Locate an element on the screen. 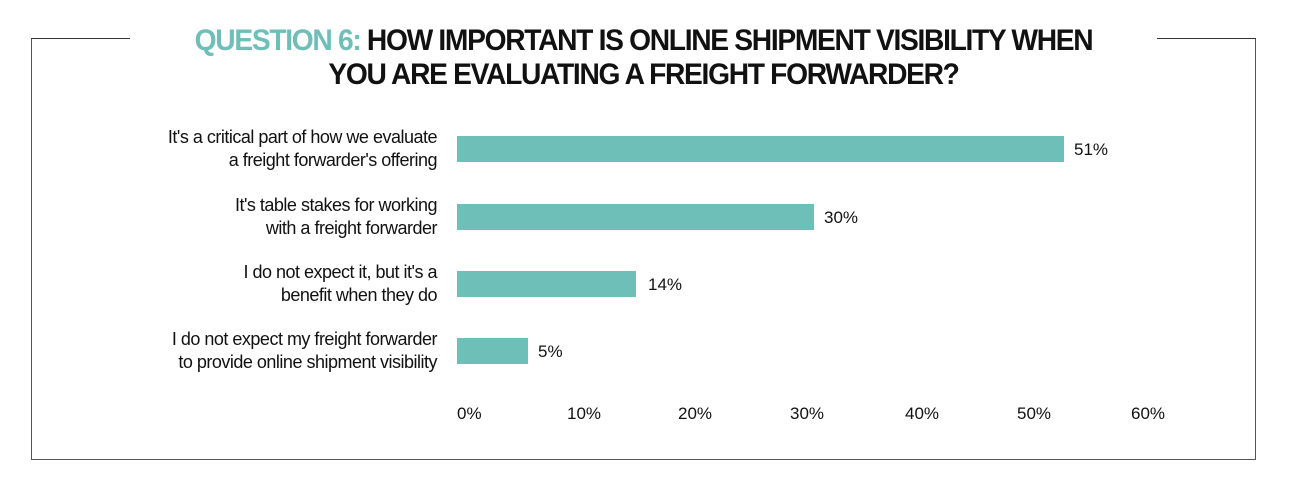  x-tick-label: 50% is located at coordinates (1034, 413).